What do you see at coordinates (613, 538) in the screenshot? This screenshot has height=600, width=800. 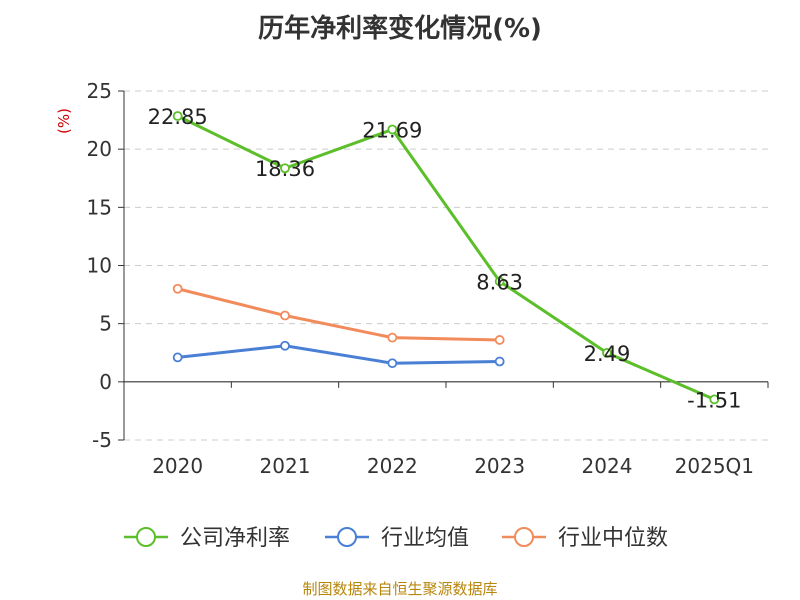 I see `legend-label: 行业中位数` at bounding box center [613, 538].